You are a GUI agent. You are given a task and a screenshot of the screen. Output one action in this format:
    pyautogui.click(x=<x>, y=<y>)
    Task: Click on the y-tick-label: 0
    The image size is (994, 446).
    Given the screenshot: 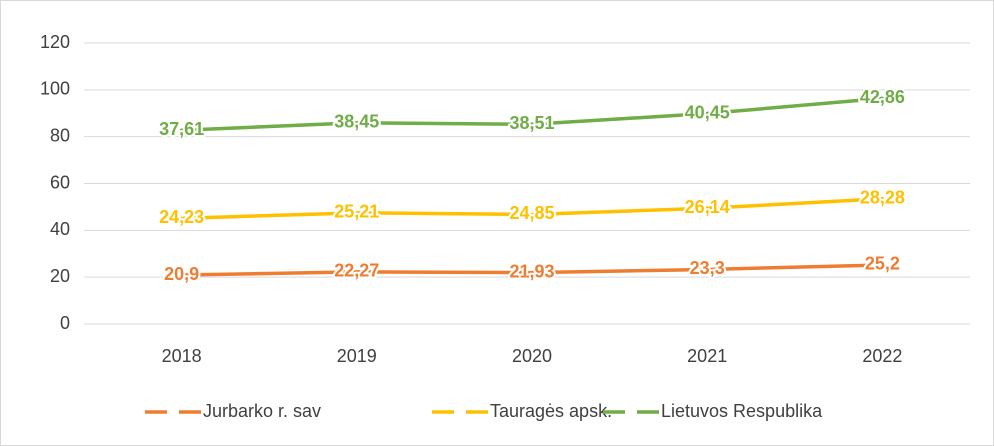 What is the action you would take?
    pyautogui.click(x=65, y=323)
    